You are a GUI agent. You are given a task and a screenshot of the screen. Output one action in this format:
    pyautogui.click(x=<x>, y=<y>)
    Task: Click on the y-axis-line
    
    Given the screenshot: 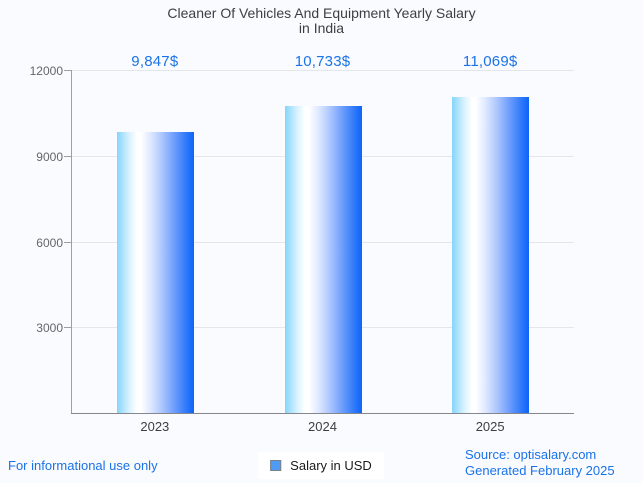 What is the action you would take?
    pyautogui.click(x=71, y=241)
    